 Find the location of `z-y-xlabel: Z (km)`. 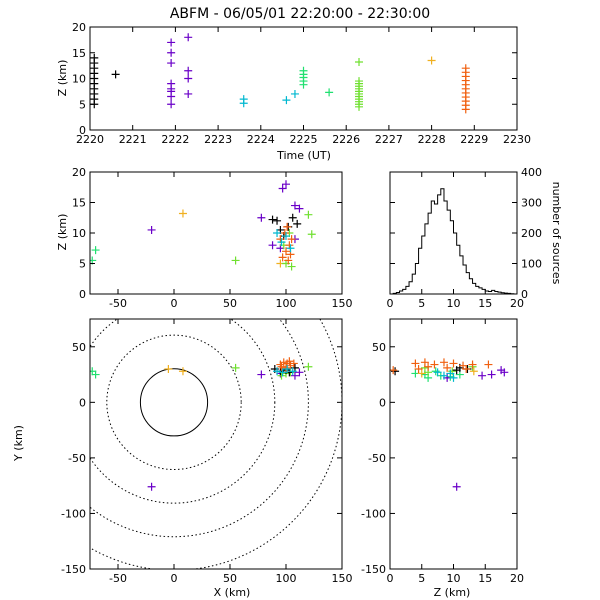

z-y-xlabel: Z (km) is located at coordinates (452, 592).